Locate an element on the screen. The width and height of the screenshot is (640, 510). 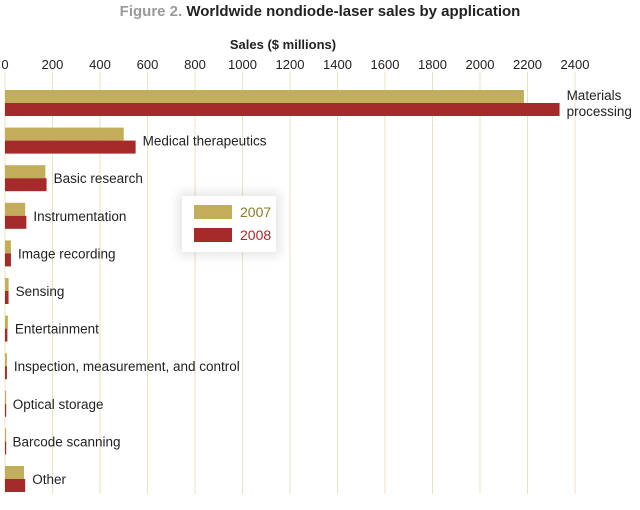
category-label: Image recording is located at coordinates (67, 253).